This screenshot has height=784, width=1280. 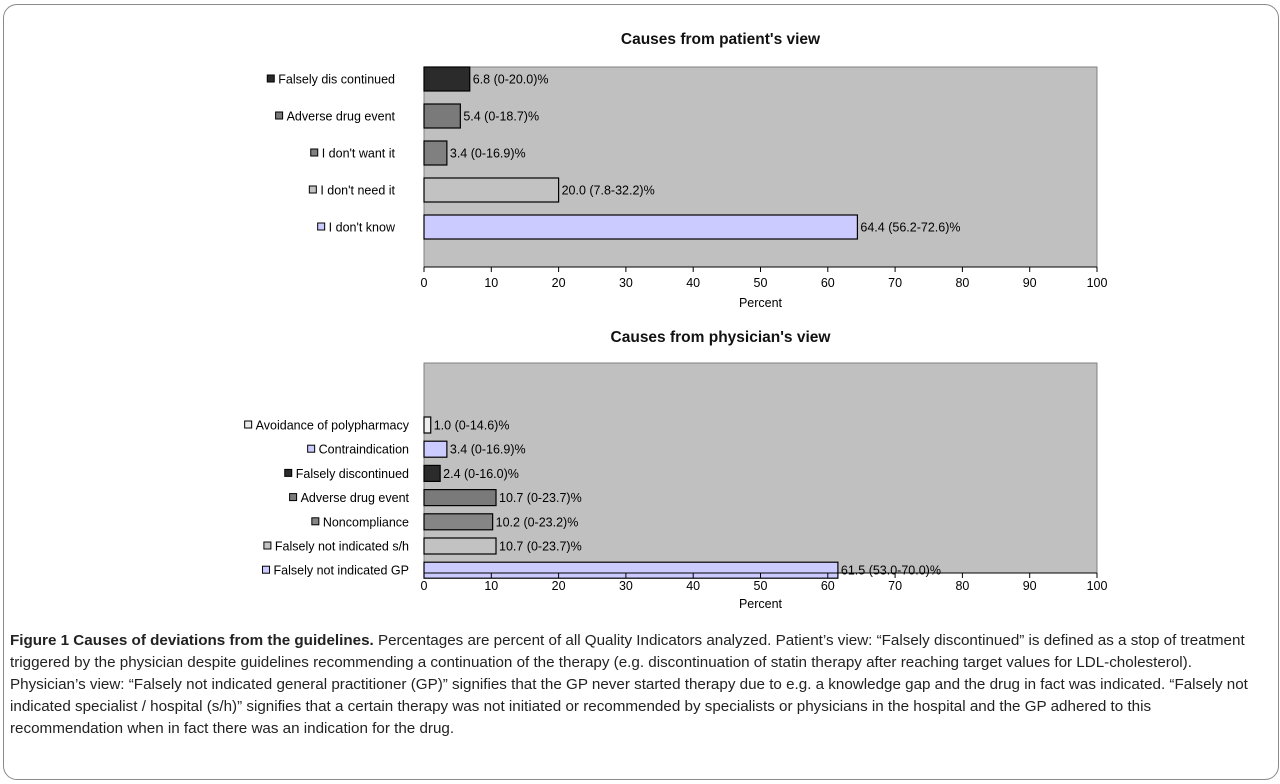 I want to click on patient-category-label-2: I don't want it, so click(x=359, y=154).